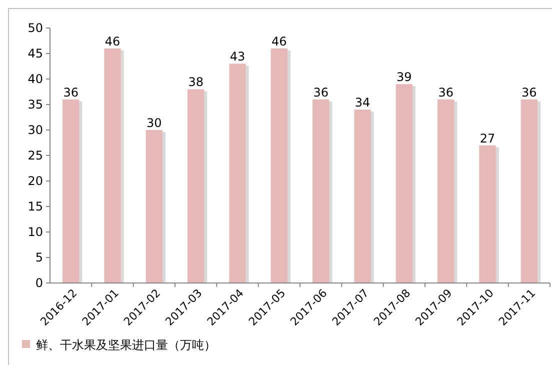 This screenshot has width=552, height=365. What do you see at coordinates (488, 138) in the screenshot?
I see `data-label: 27` at bounding box center [488, 138].